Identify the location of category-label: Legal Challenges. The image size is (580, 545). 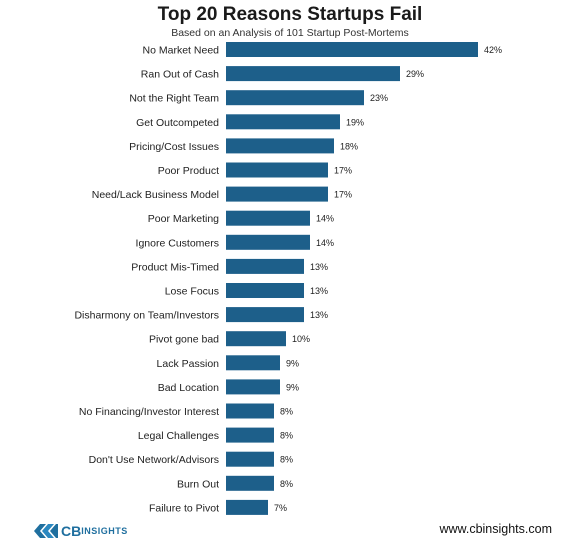
(178, 436).